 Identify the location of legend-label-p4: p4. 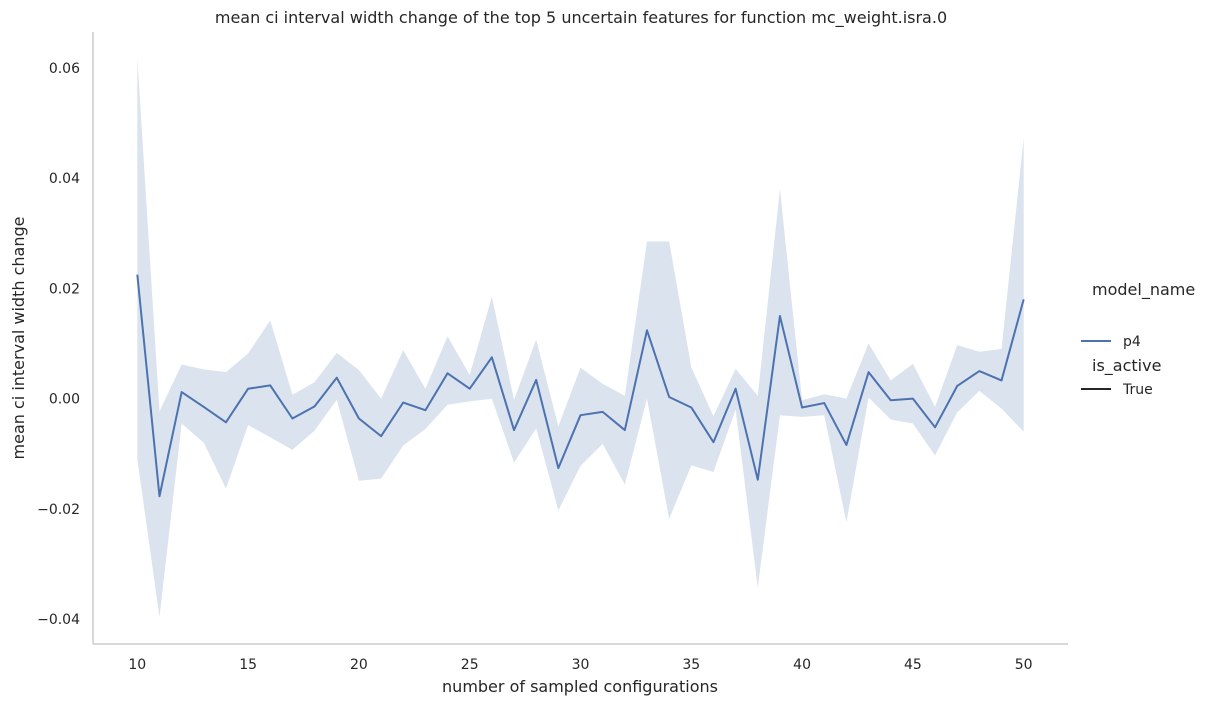
(1132, 342).